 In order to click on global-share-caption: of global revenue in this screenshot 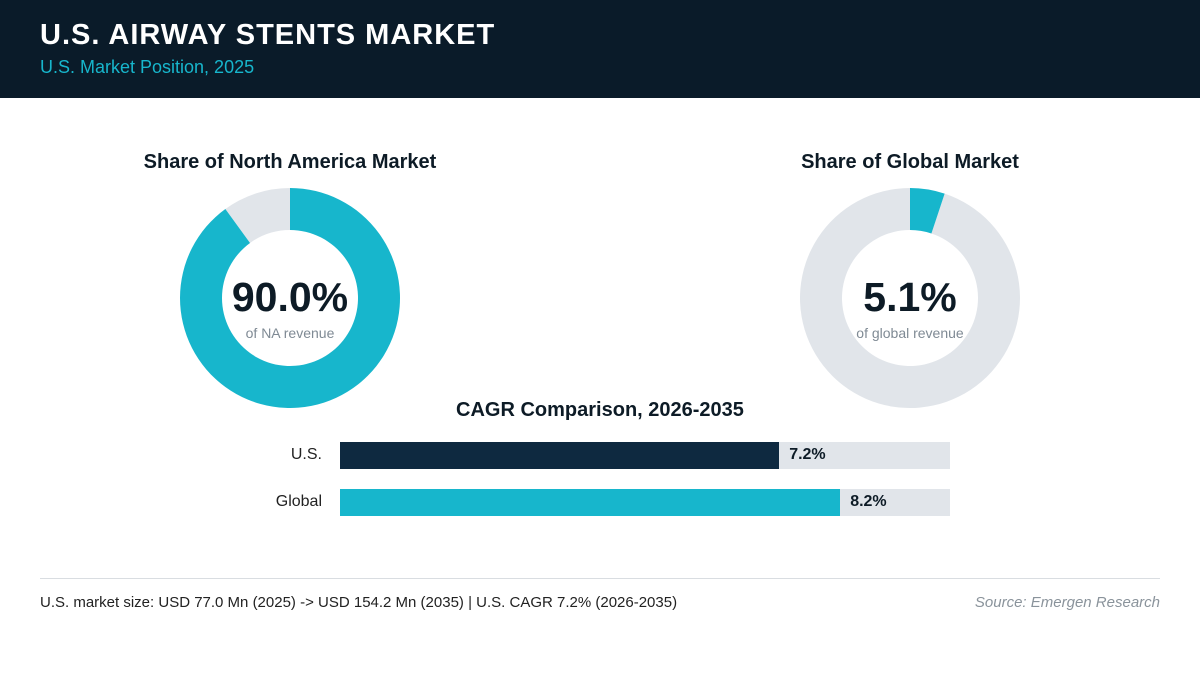, I will do `click(910, 333)`.